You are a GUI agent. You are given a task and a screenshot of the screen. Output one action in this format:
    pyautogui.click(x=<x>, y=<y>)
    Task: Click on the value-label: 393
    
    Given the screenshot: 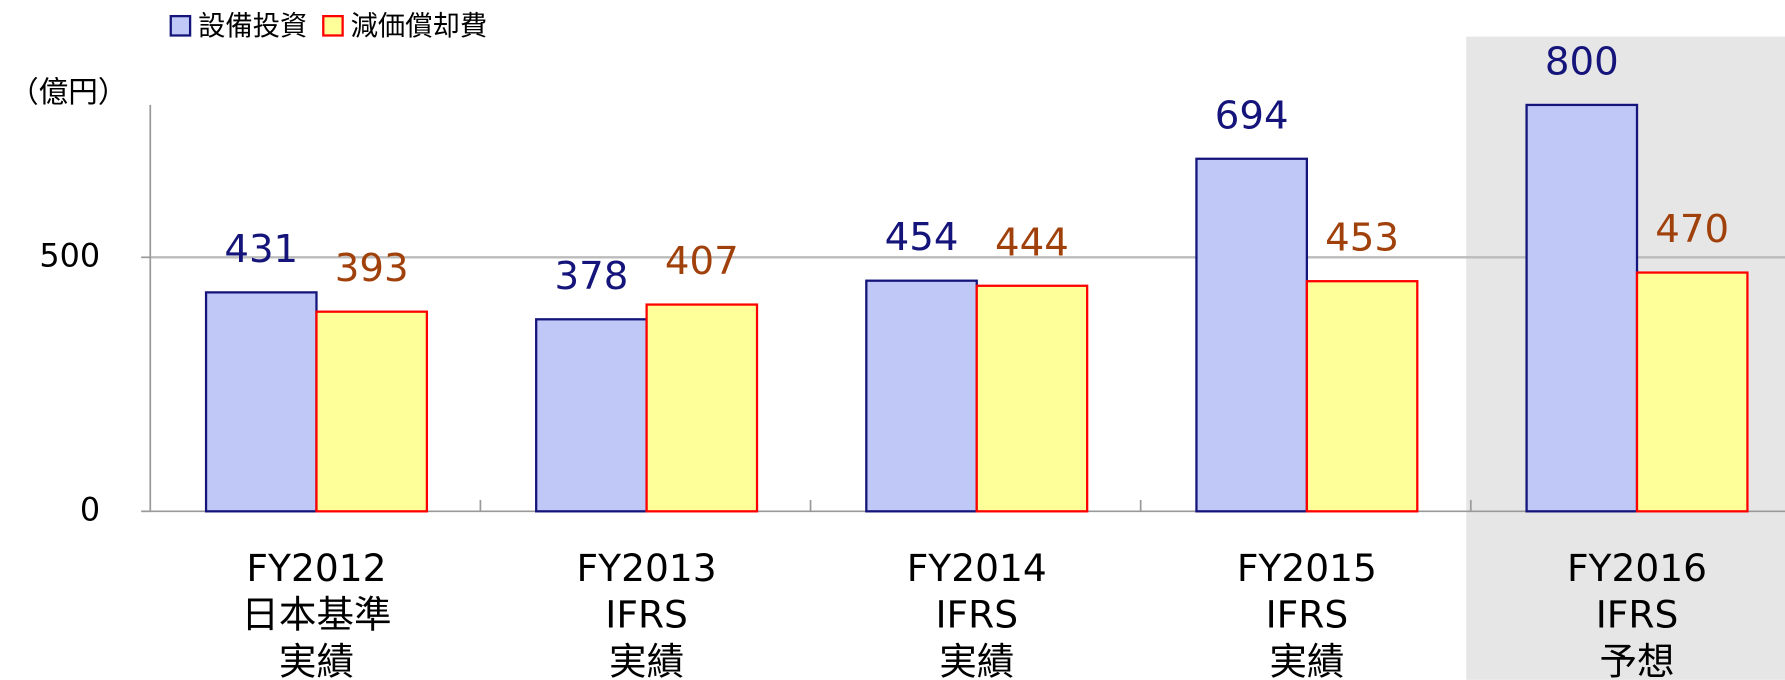 What is the action you would take?
    pyautogui.click(x=372, y=268)
    